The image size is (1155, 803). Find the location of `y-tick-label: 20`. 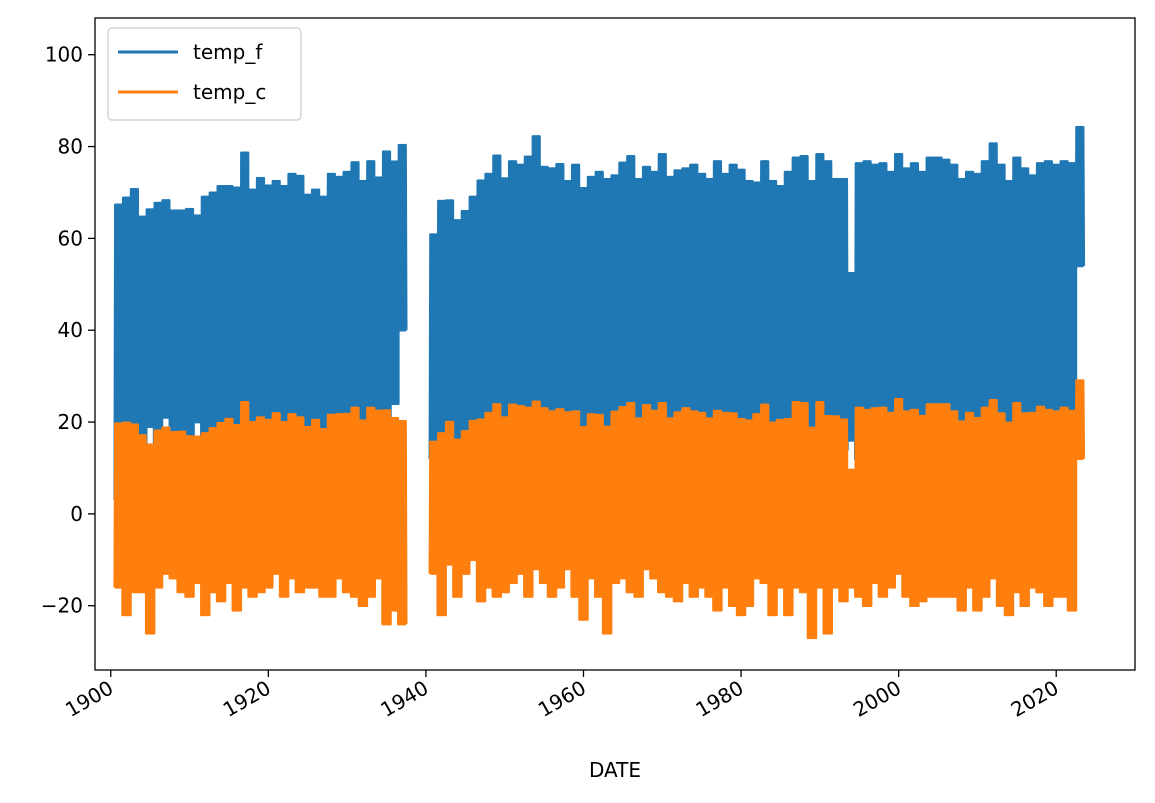

y-tick-label: 20 is located at coordinates (70, 422).